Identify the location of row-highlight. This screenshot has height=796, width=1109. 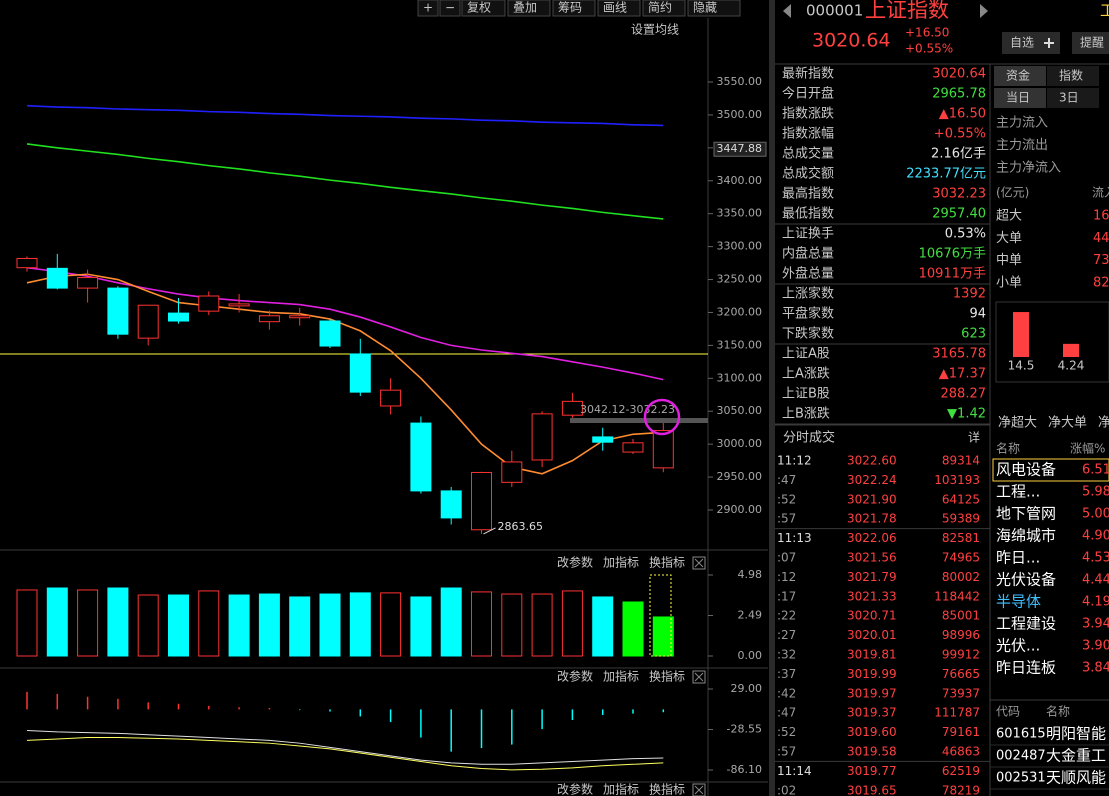
(1050, 470).